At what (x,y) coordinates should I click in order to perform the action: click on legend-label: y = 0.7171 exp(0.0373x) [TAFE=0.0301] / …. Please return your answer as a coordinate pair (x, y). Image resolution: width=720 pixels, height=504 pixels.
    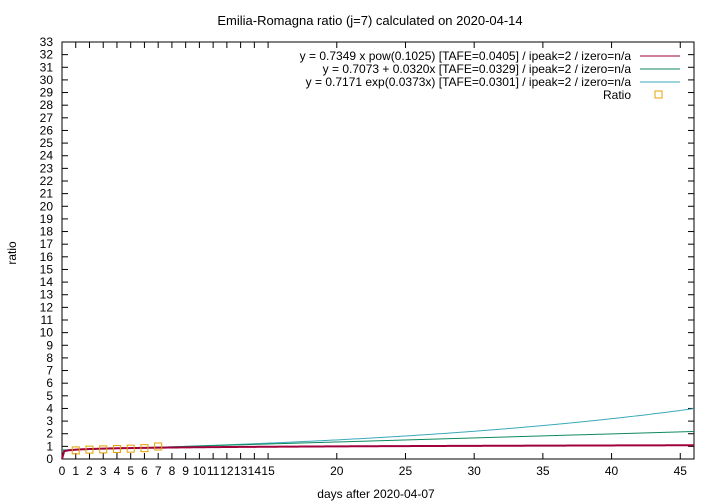
    Looking at the image, I should click on (469, 82).